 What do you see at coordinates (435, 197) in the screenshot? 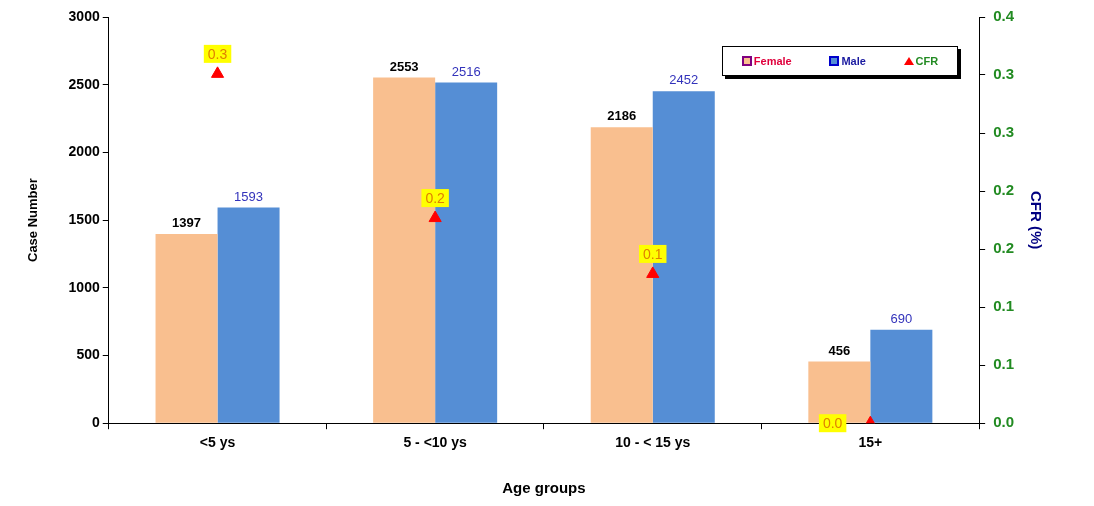
I see `data-label: 0.2` at bounding box center [435, 197].